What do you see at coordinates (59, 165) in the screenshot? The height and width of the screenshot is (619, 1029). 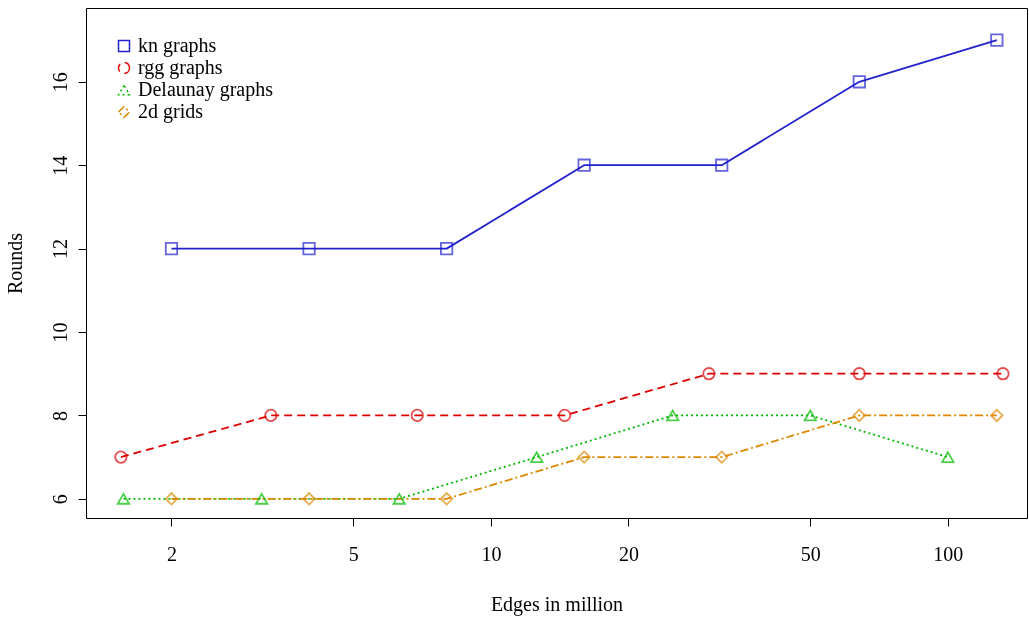 I see `y-tick-label: 14` at bounding box center [59, 165].